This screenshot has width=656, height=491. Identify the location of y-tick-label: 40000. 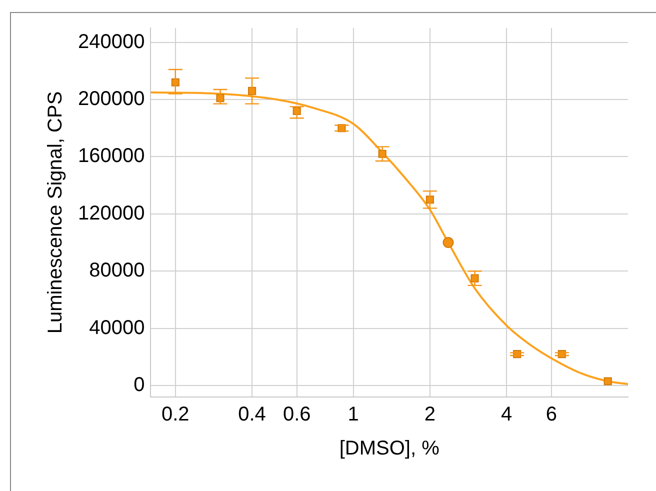
(117, 327).